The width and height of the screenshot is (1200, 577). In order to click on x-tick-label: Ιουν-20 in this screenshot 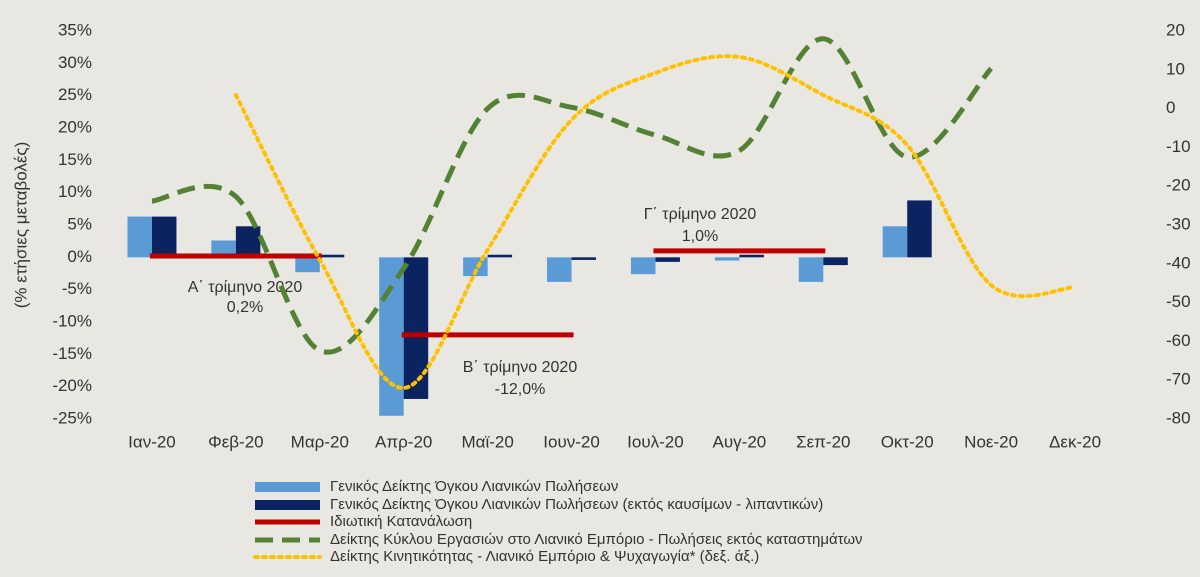, I will do `click(571, 441)`.